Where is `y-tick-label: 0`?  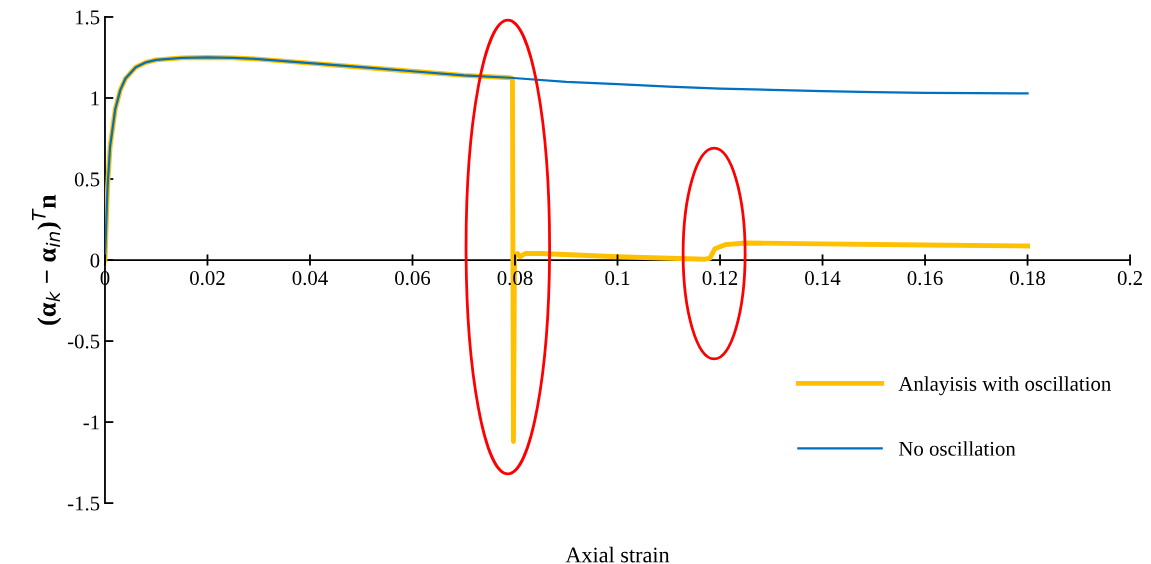 y-tick-label: 0 is located at coordinates (95, 260).